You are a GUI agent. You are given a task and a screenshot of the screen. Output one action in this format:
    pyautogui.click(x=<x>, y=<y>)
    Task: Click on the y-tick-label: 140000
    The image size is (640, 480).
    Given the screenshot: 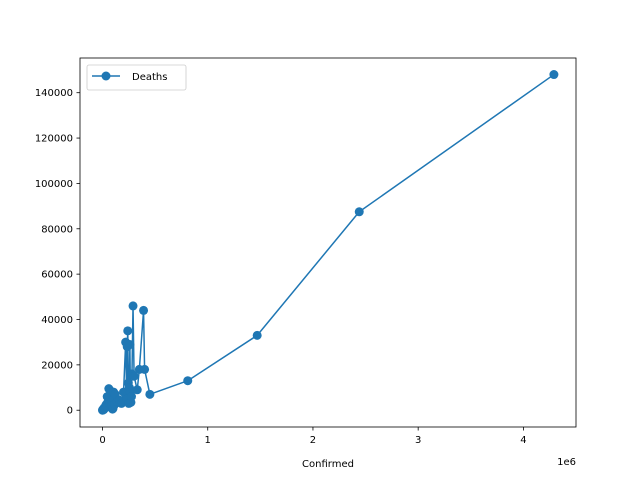 What is the action you would take?
    pyautogui.click(x=54, y=93)
    